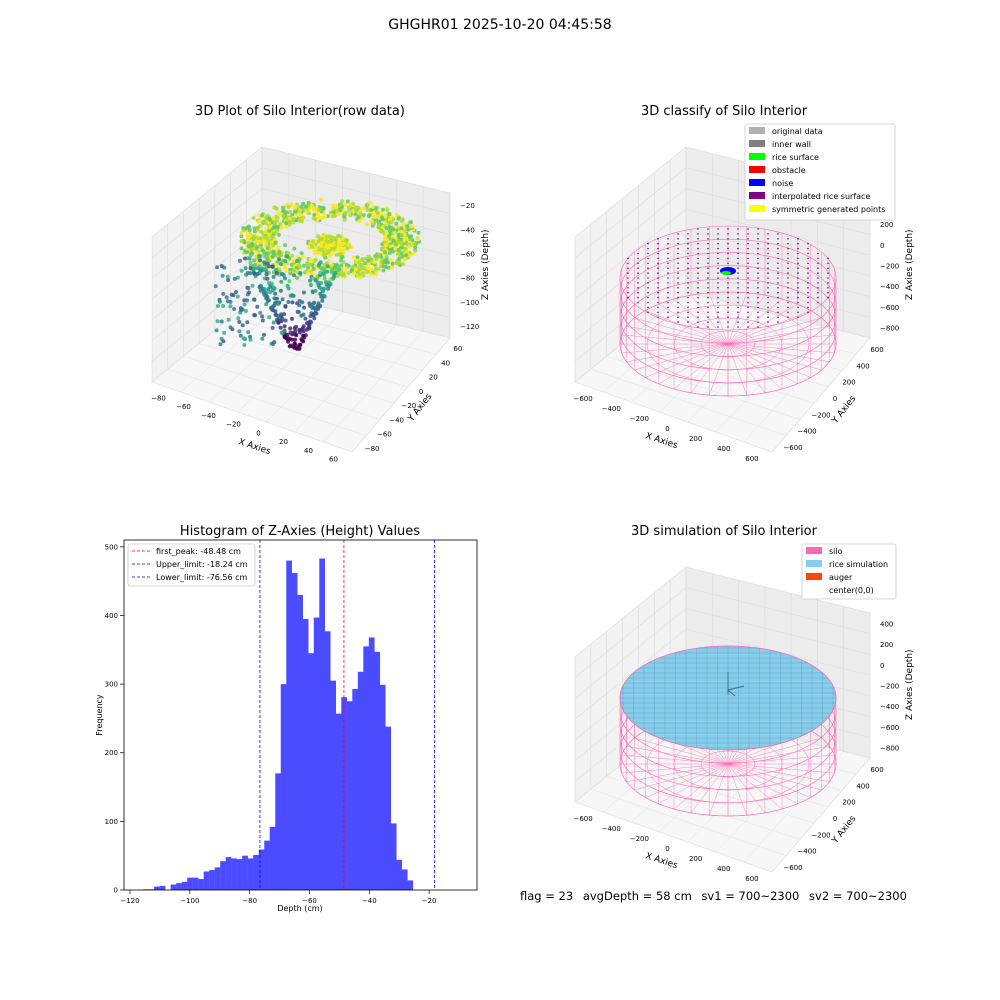  What do you see at coordinates (736, 688) in the screenshot?
I see `auger-arm` at bounding box center [736, 688].